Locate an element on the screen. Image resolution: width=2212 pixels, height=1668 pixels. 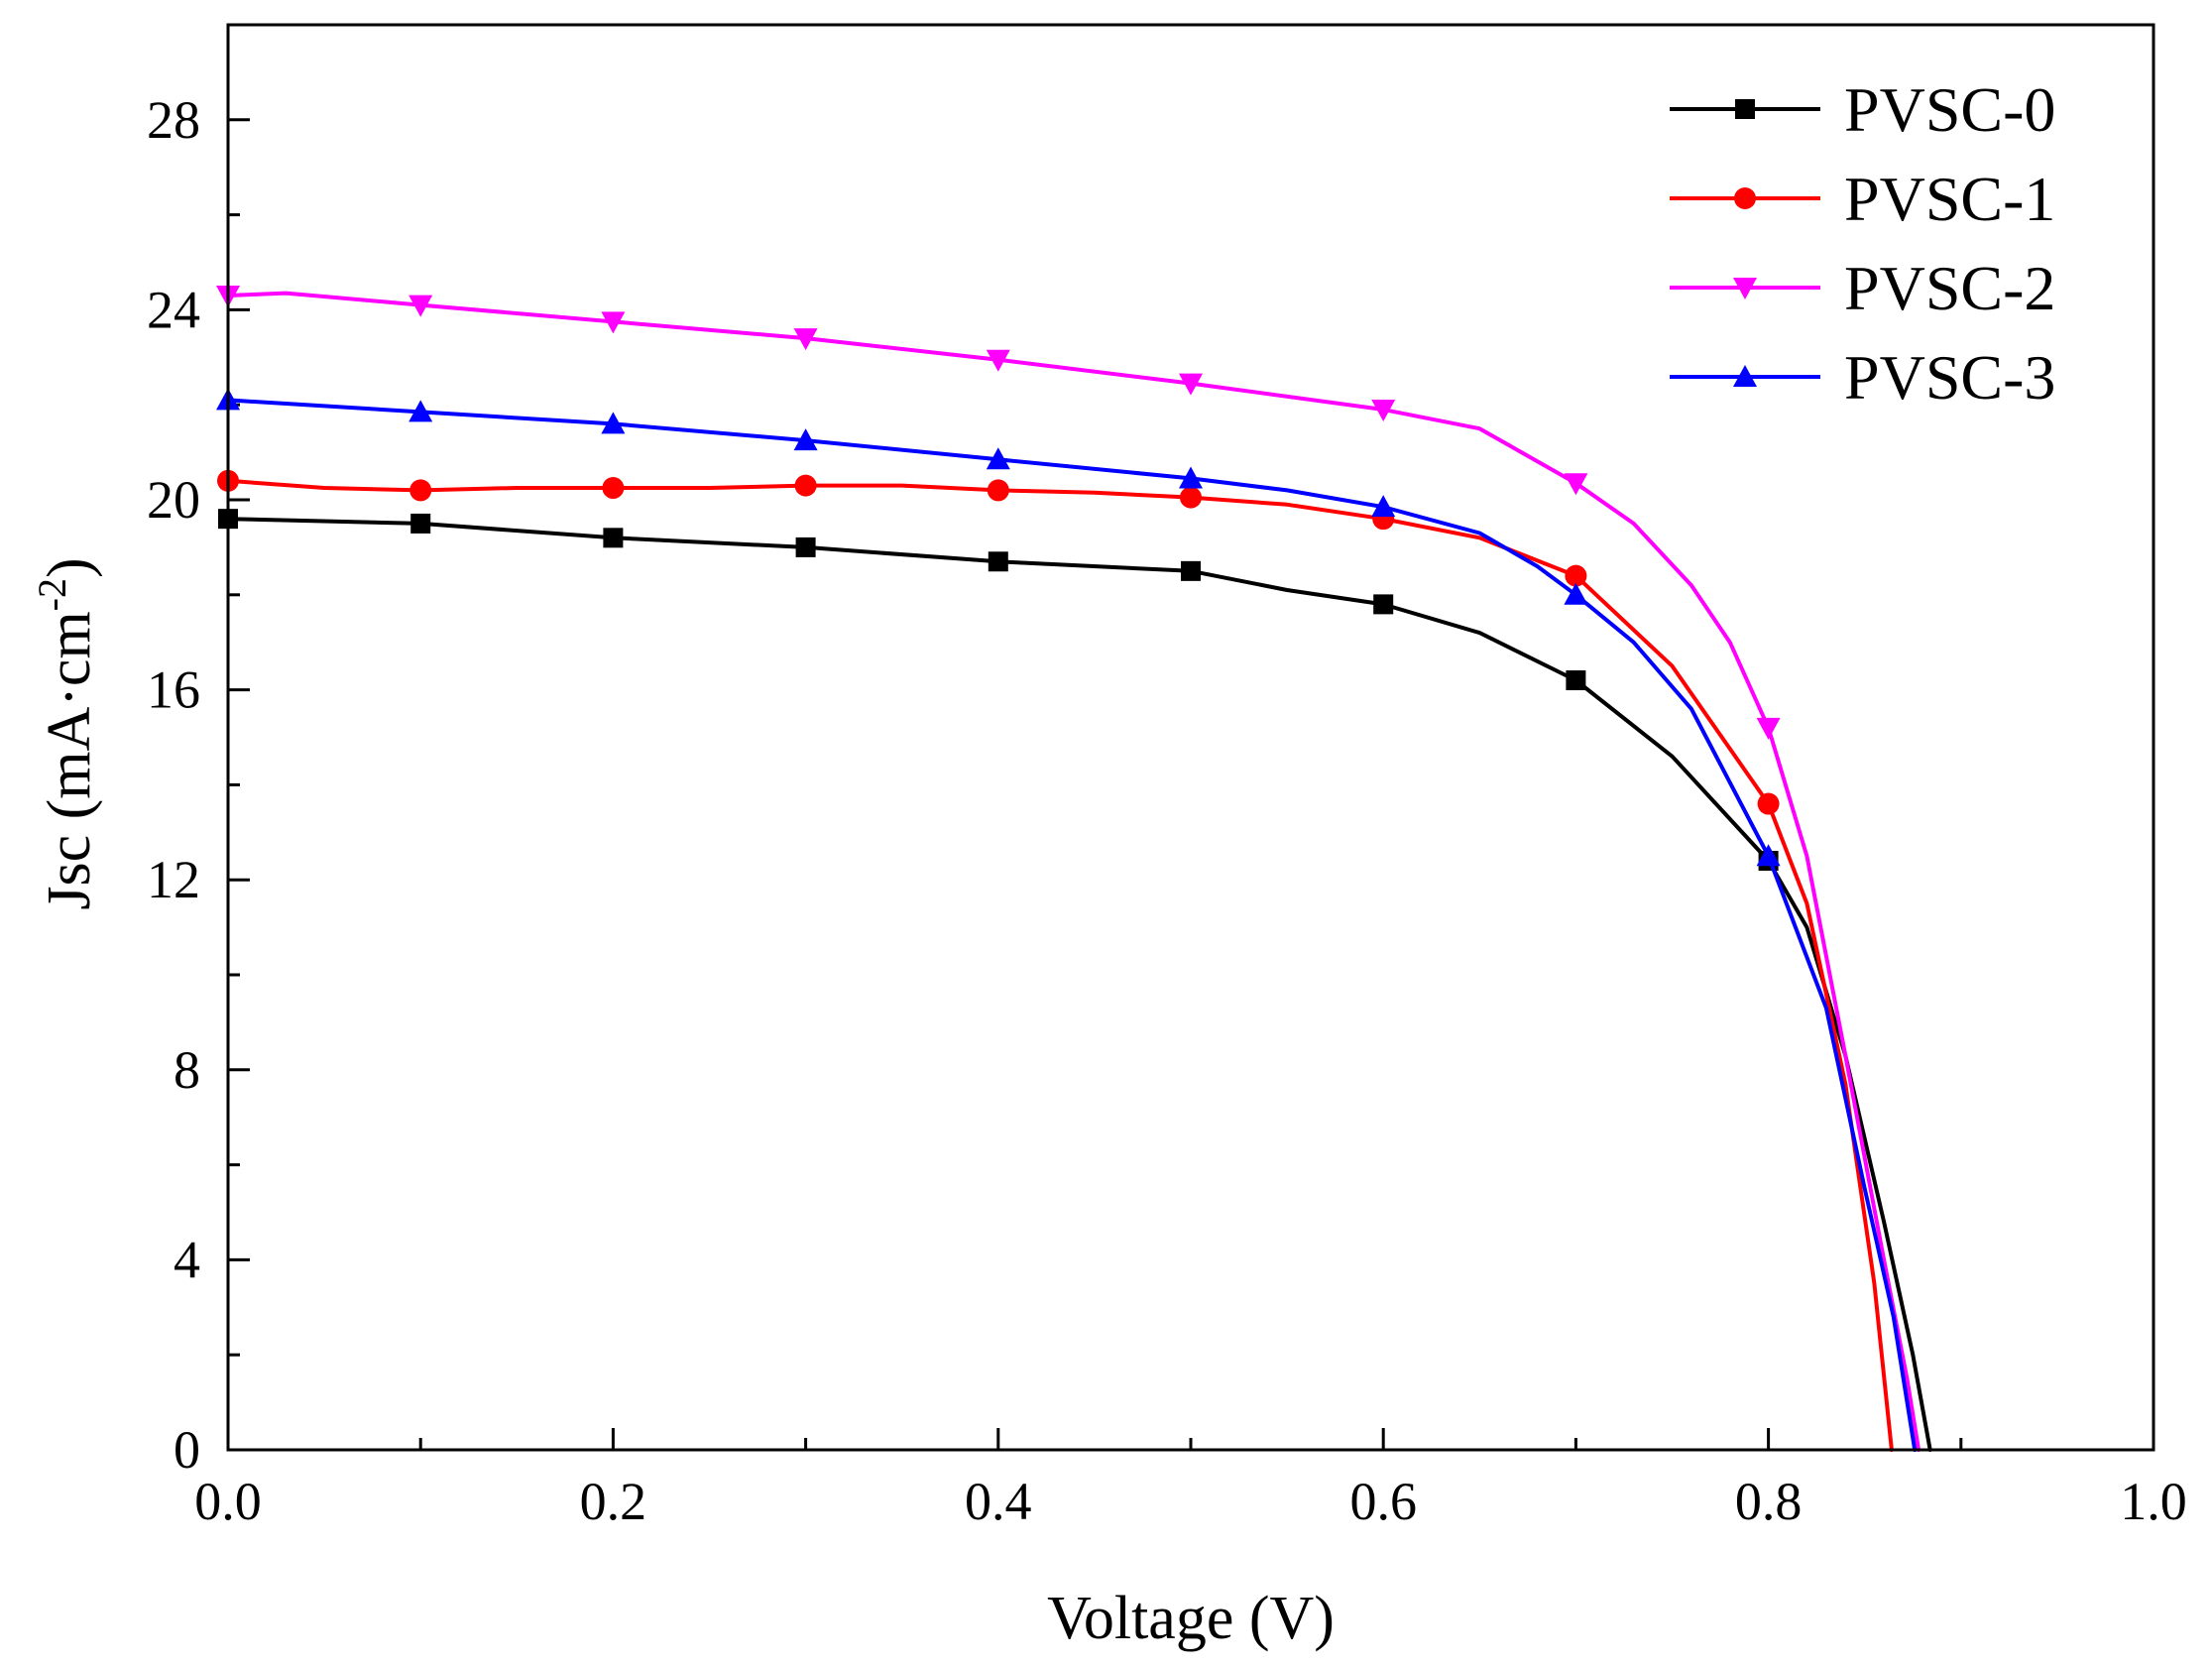
y-axis-title: Jsc (mA·cm-2) is located at coordinates (66, 733).